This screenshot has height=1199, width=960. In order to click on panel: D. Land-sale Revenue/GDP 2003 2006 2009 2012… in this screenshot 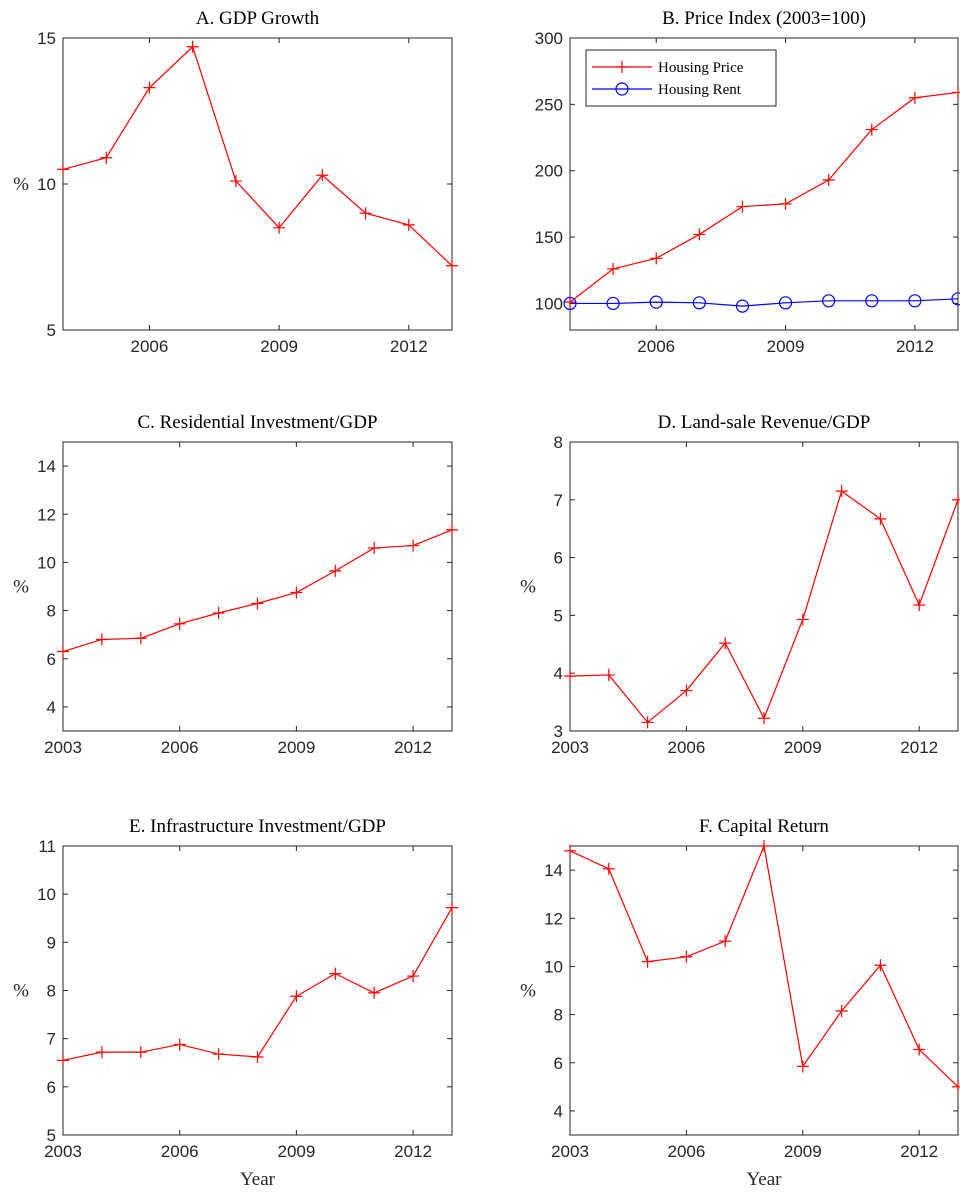, I will do `click(740, 584)`.